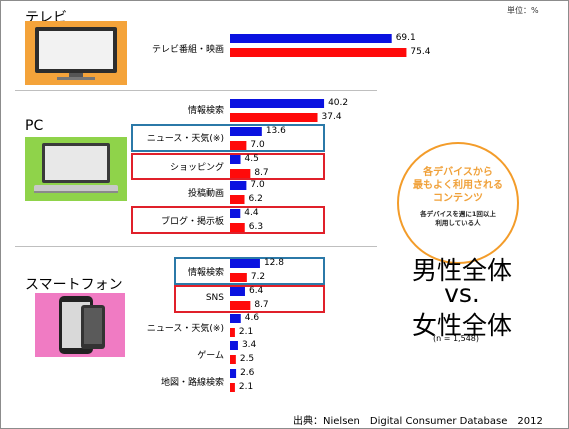 The height and width of the screenshot is (429, 569). Describe the element at coordinates (251, 159) in the screenshot. I see `value-label: 4.5` at that location.